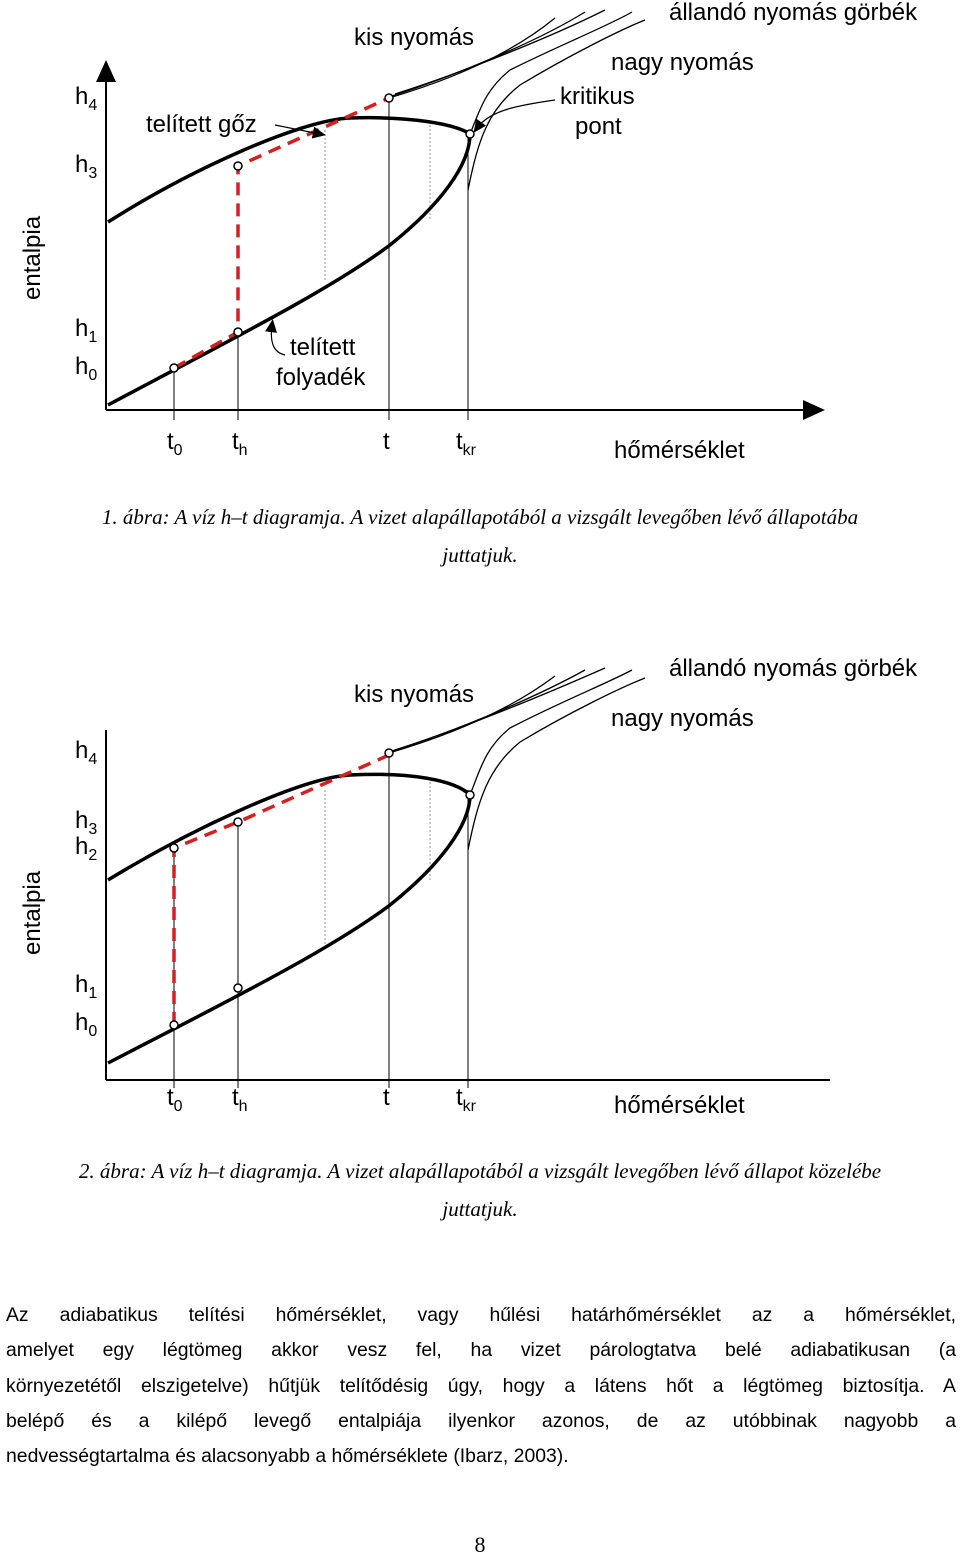  What do you see at coordinates (598, 126) in the screenshot?
I see `label-critical-point-2: pont` at bounding box center [598, 126].